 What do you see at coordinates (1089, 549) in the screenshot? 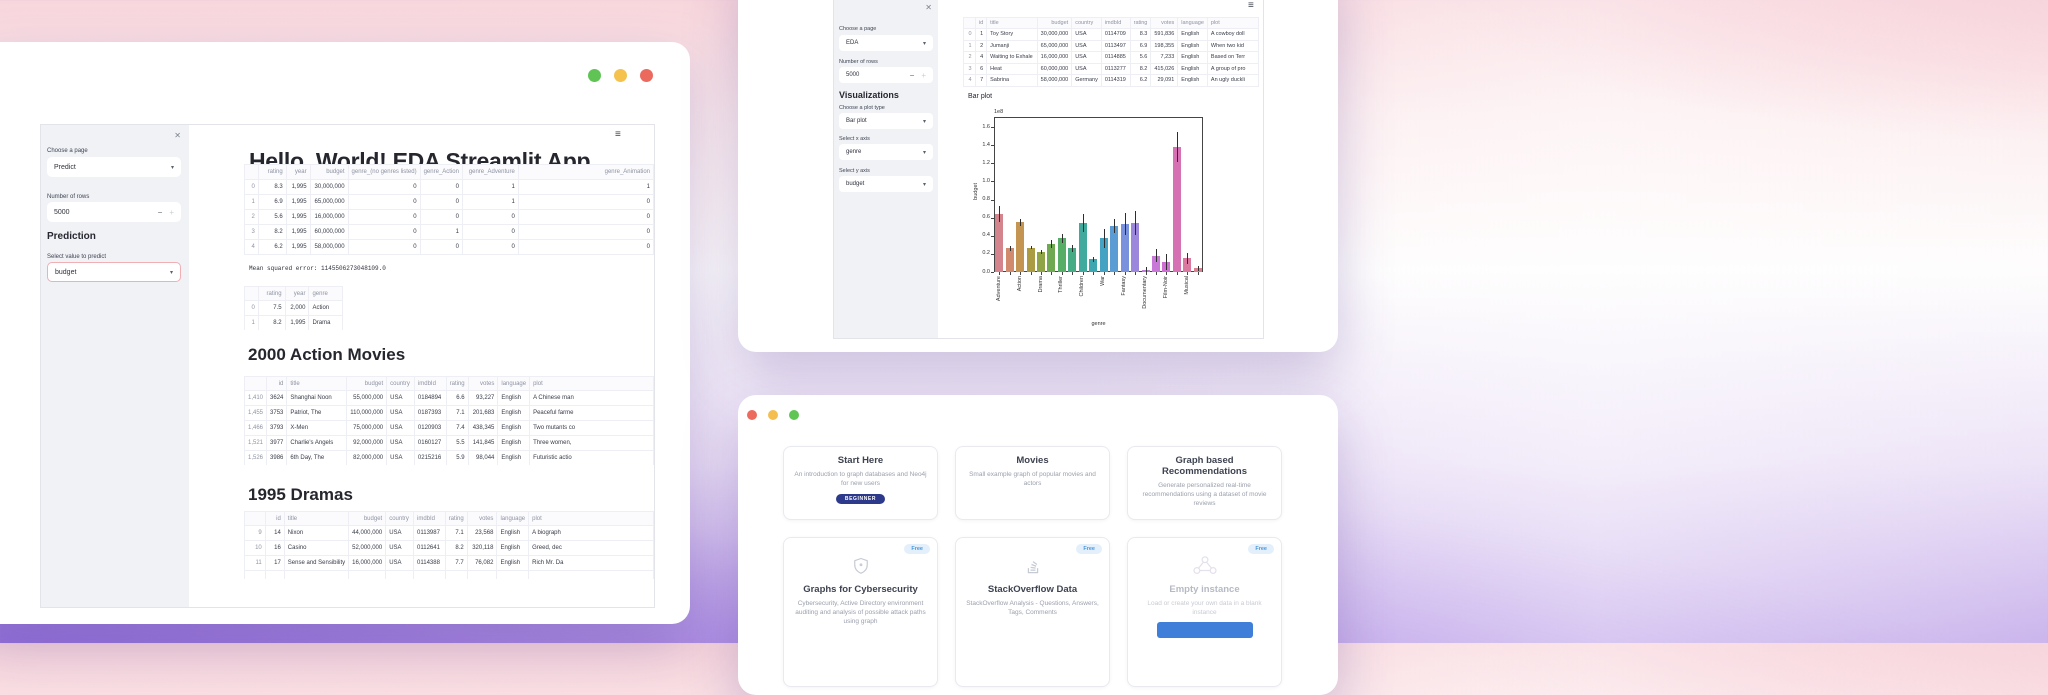
I see `free-badge: Free` at bounding box center [1089, 549].